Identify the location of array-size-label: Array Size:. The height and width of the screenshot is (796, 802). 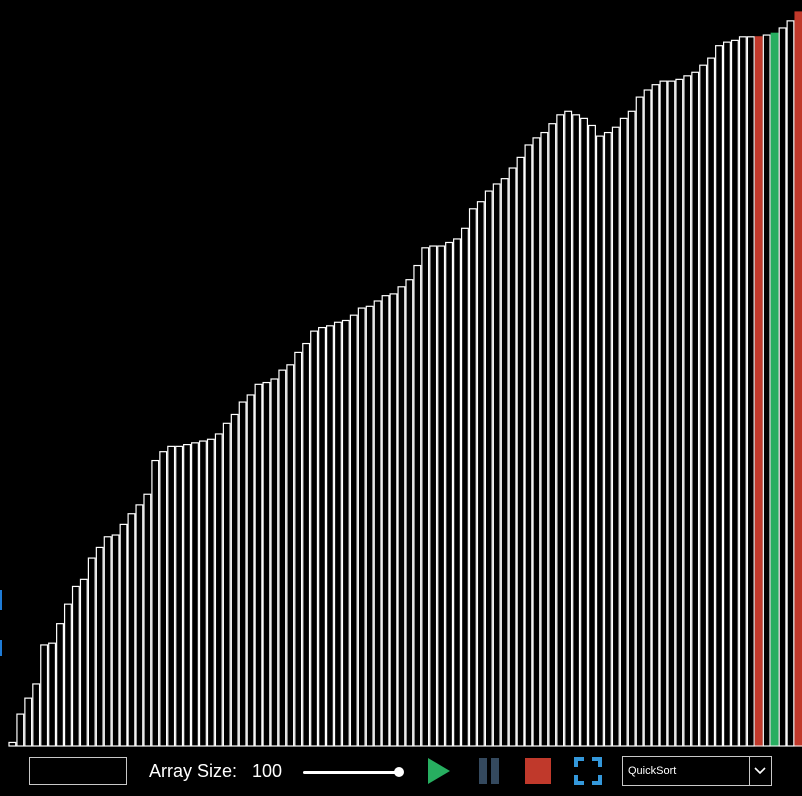
(193, 771).